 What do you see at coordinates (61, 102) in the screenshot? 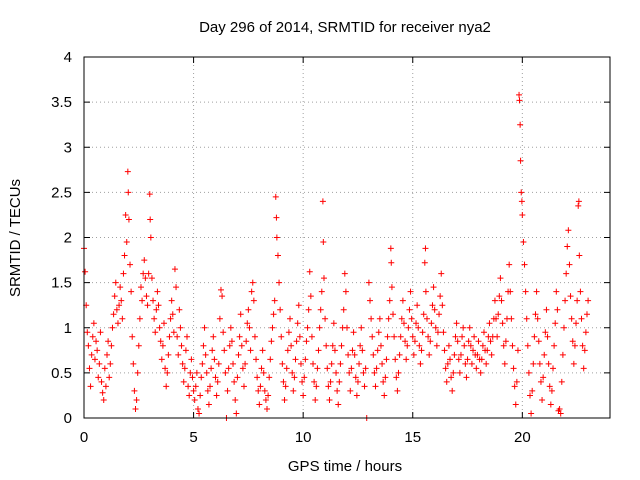
I see `y-tick-label: 3.5` at bounding box center [61, 102].